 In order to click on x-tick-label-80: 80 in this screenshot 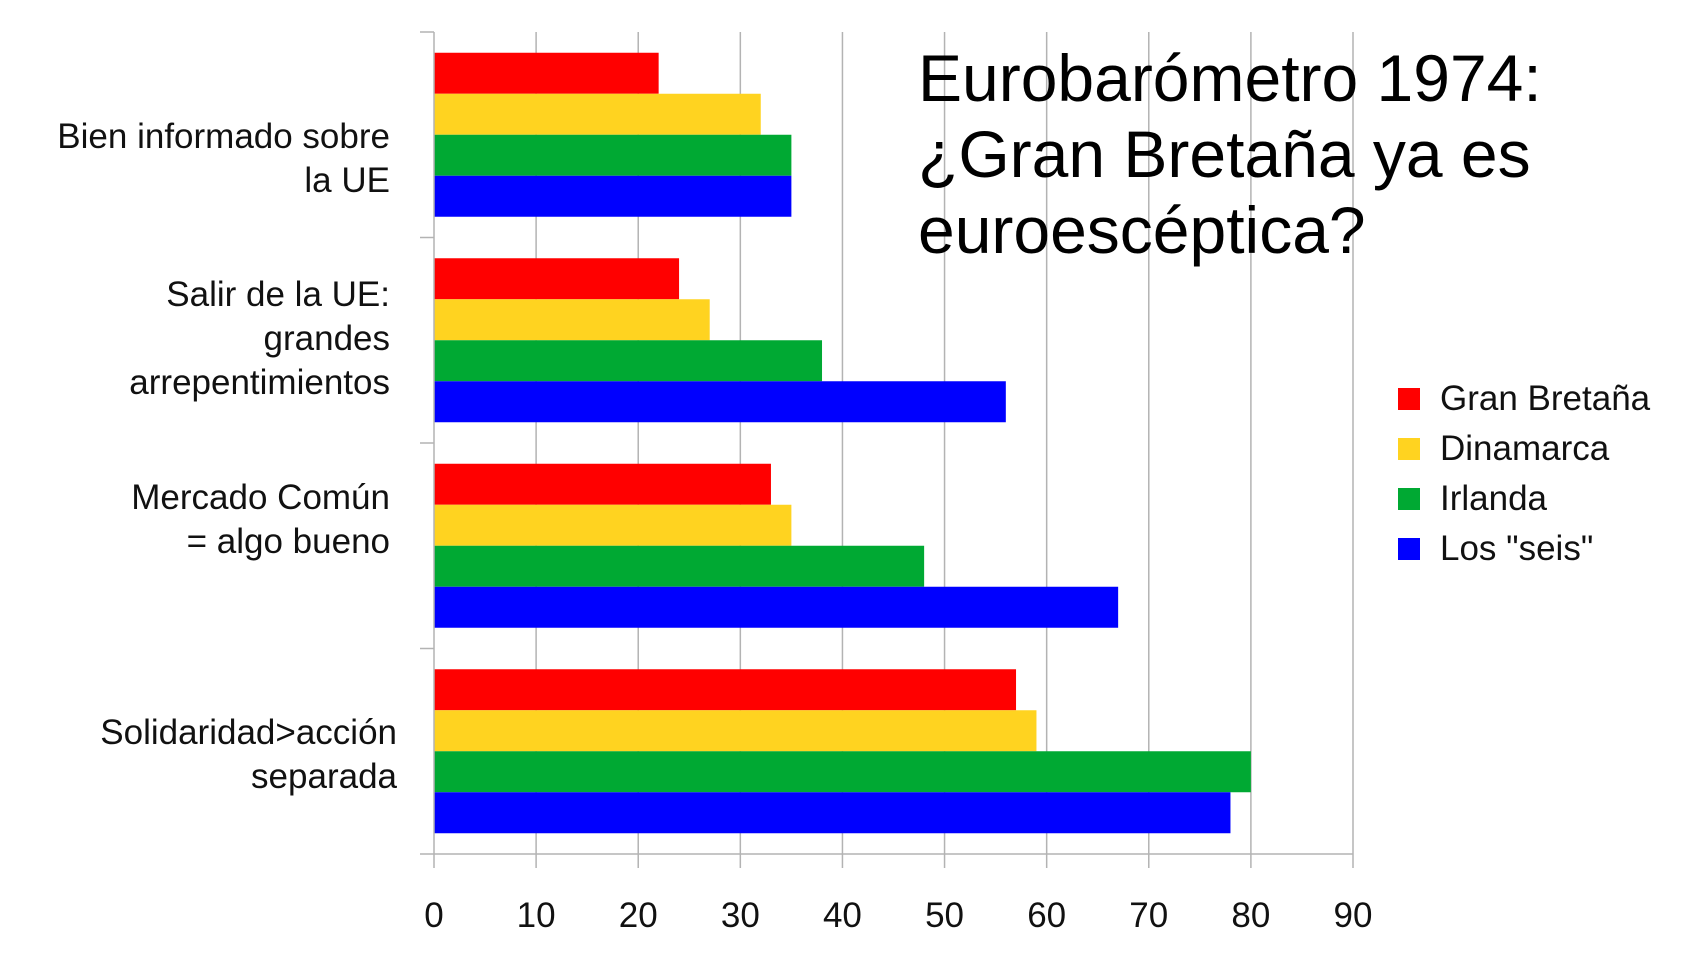, I will do `click(1250, 915)`.